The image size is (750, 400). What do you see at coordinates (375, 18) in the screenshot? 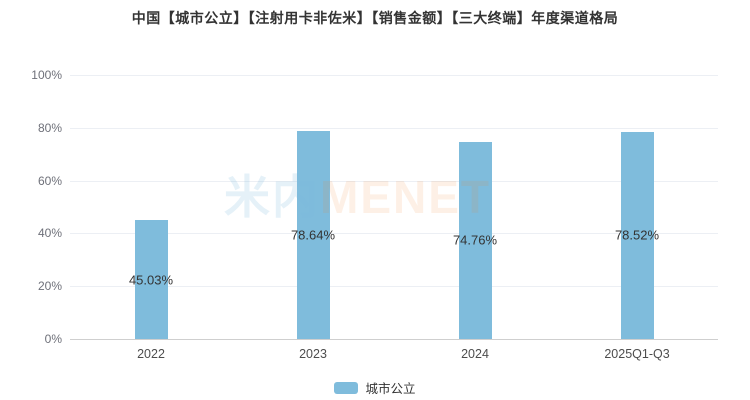
I see `chart-title: 中国【城市公立】【注射用卡非佐米】【销售金额】【三大终端】年度渠道格局` at bounding box center [375, 18].